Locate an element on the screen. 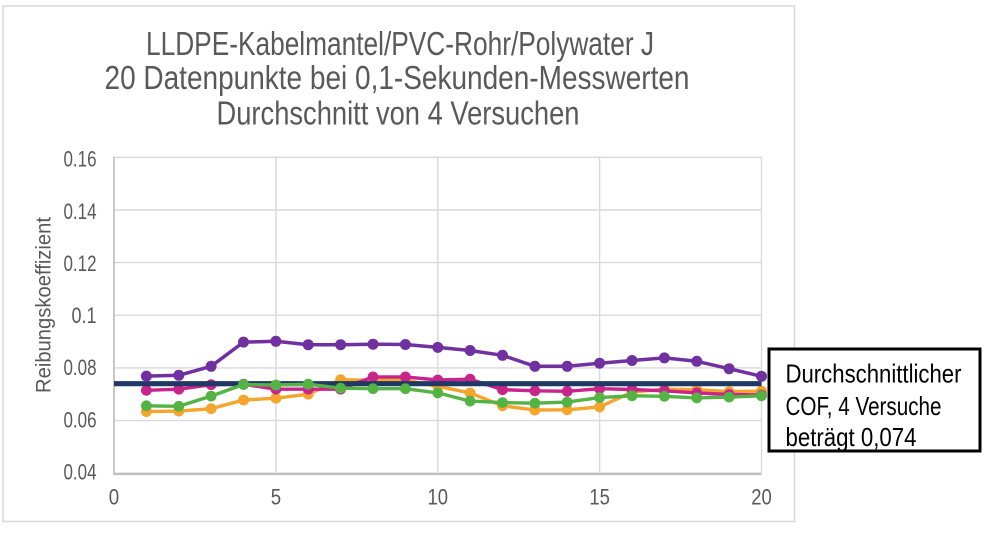 This screenshot has height=545, width=989. svg-text:LLDPE-Kabelmantel/PVC-Rohr/Pol: LLDPE-Kabelmantel/PVC-Rohr/Polywater J is located at coordinates (400, 43).